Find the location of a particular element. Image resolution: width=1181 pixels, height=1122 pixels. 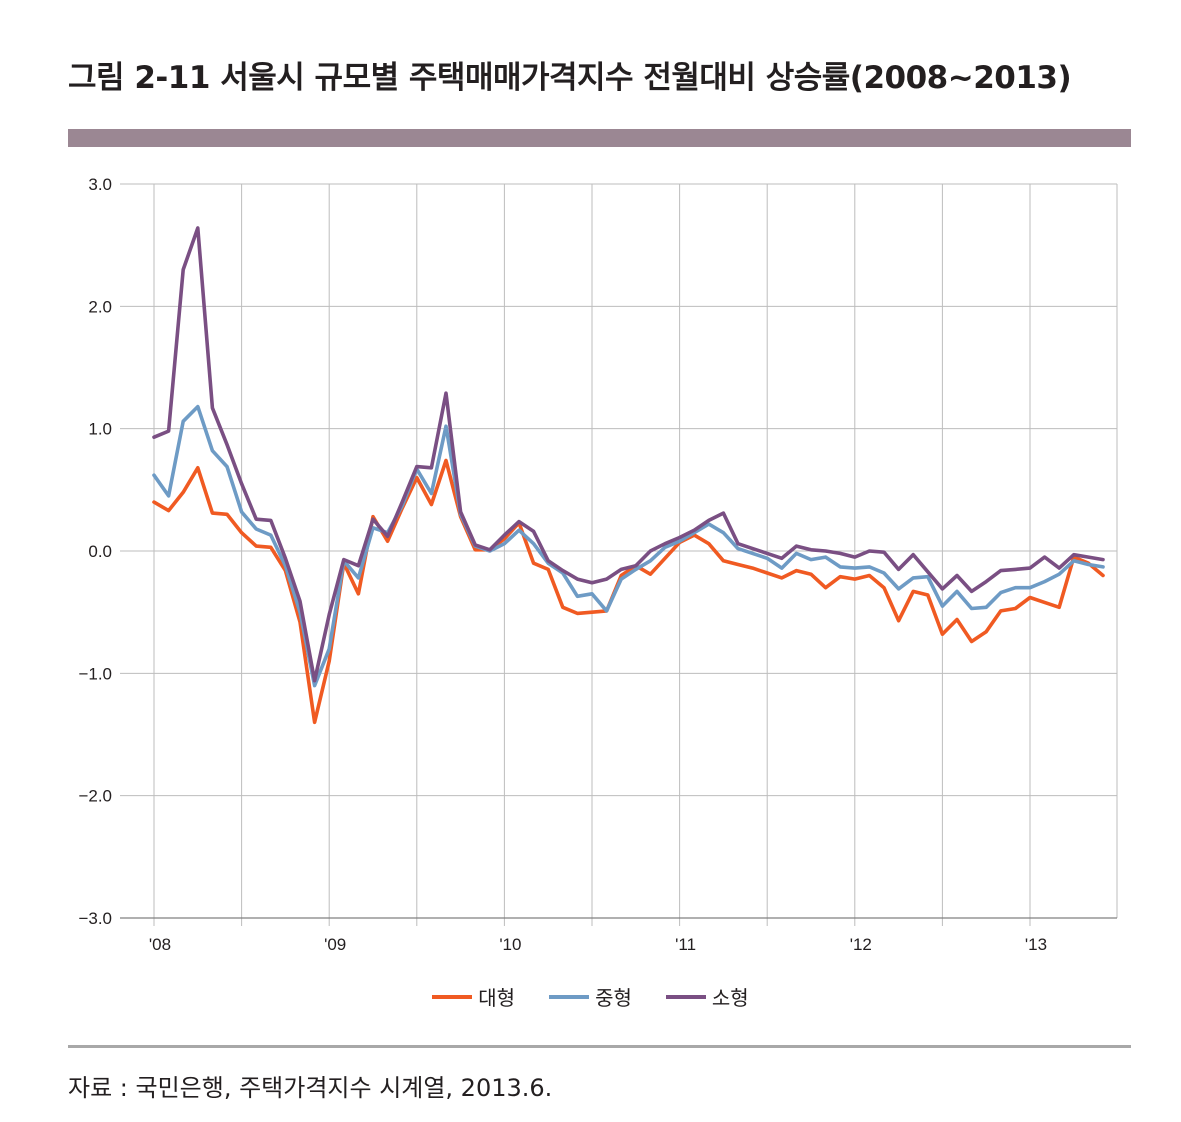

legend-label-medium: 중형 is located at coordinates (613, 998).